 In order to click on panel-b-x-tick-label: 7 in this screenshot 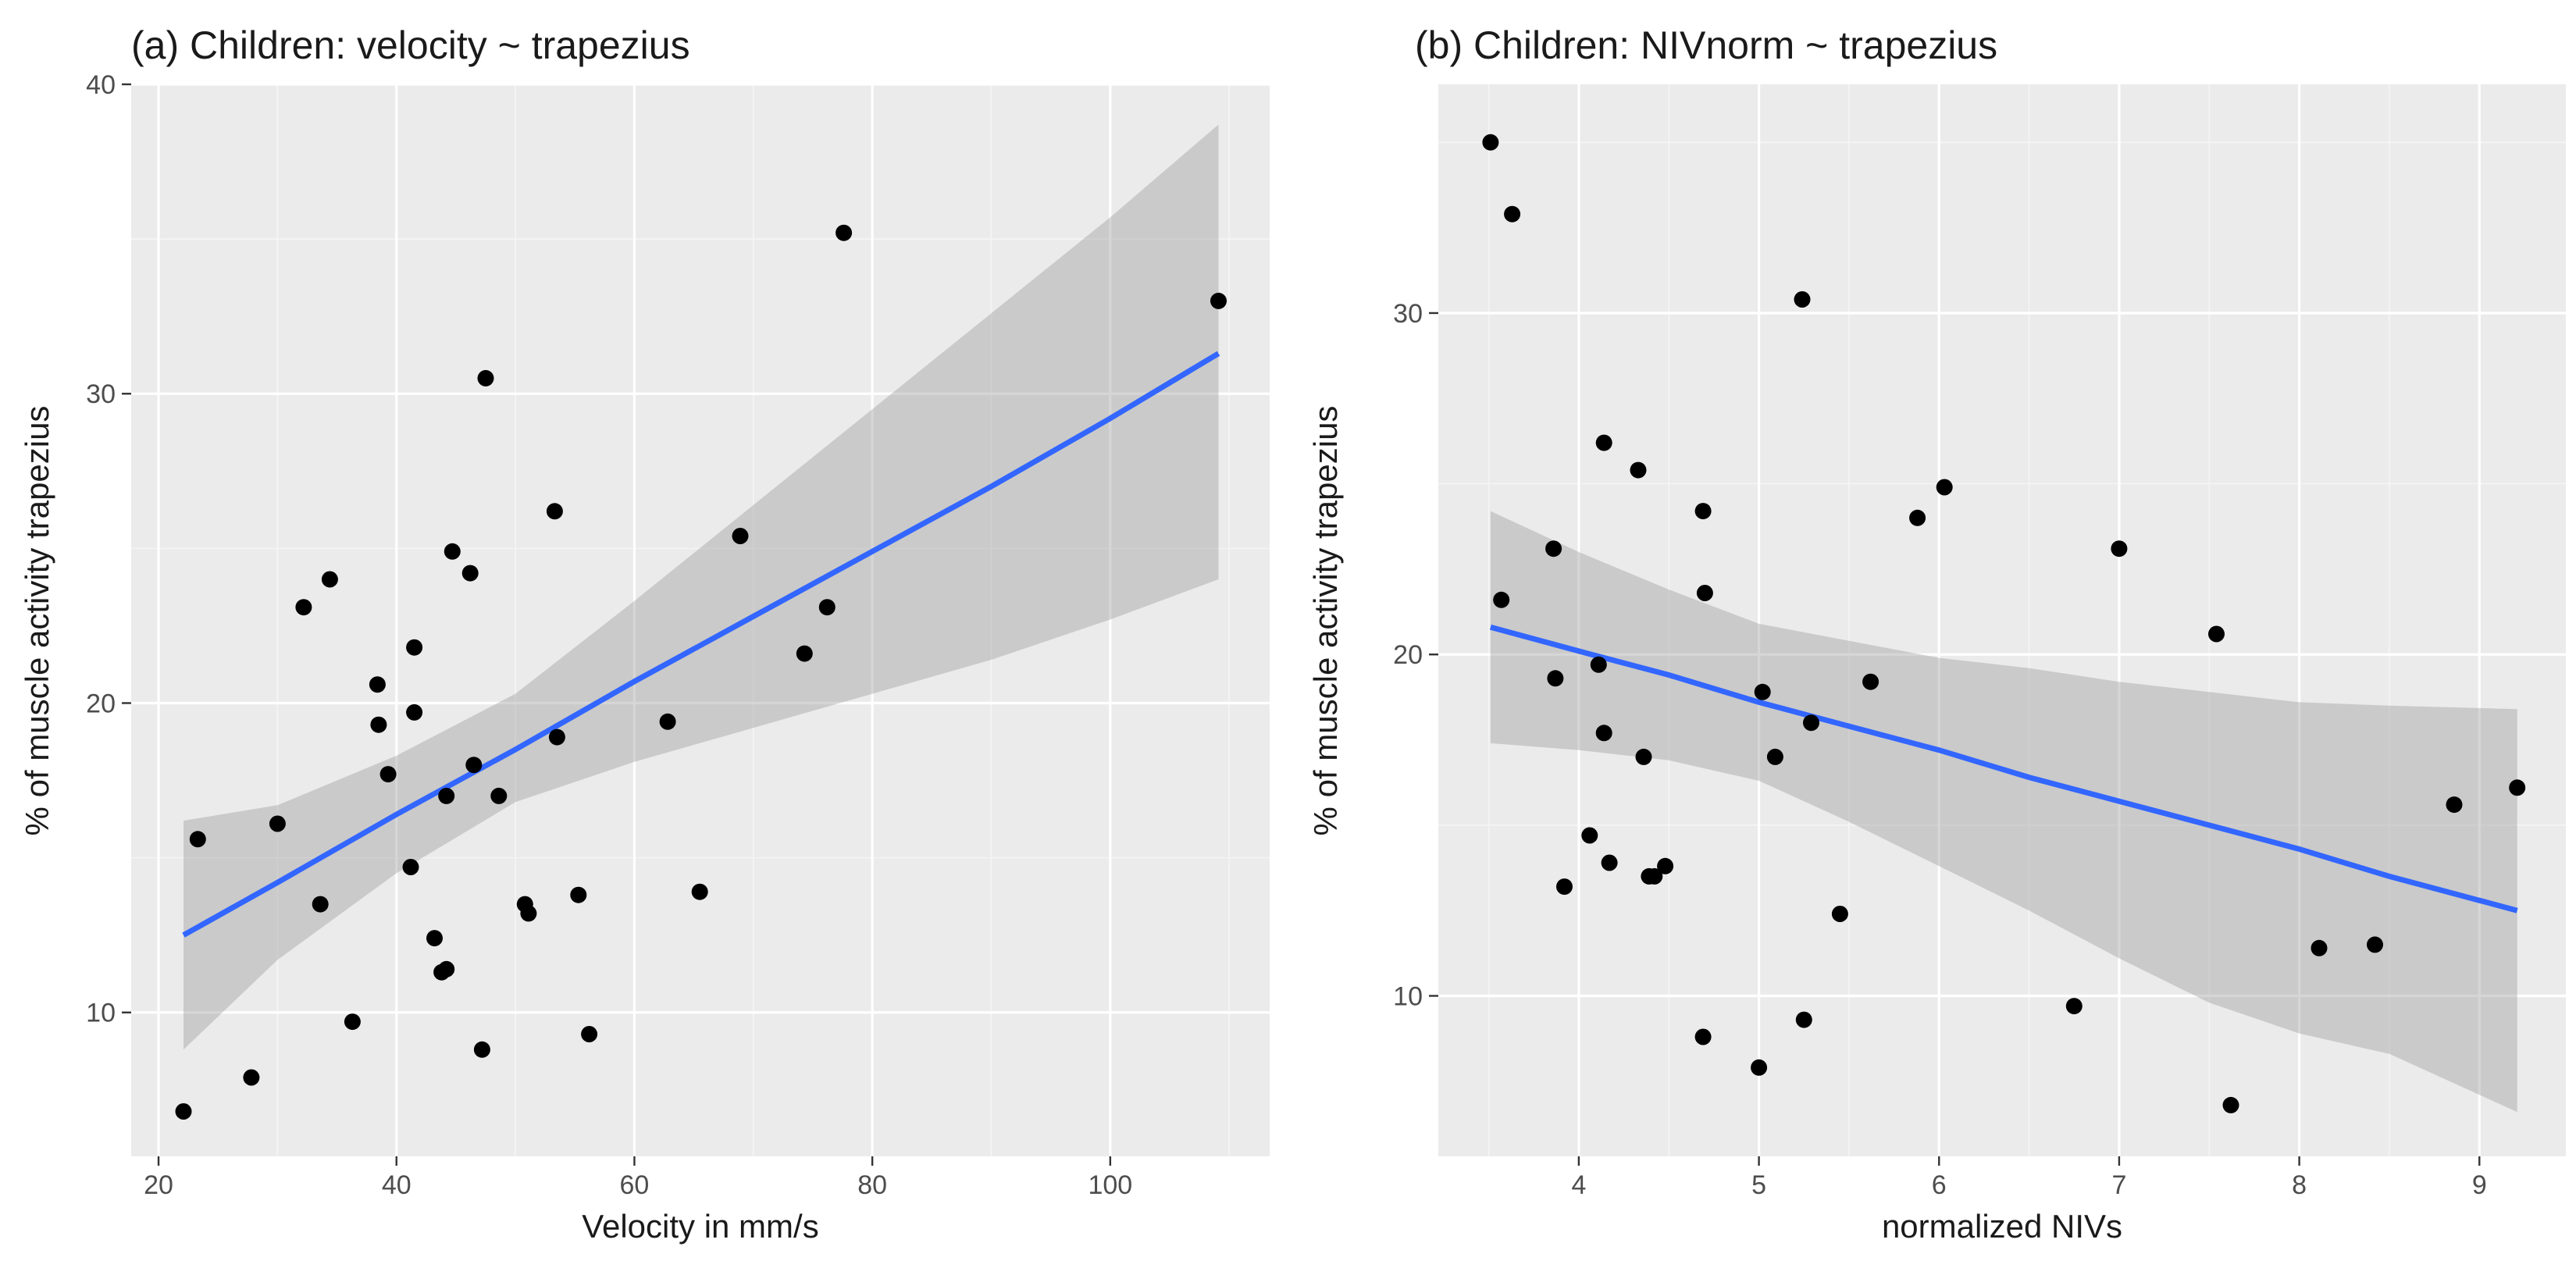, I will do `click(2119, 1185)`.